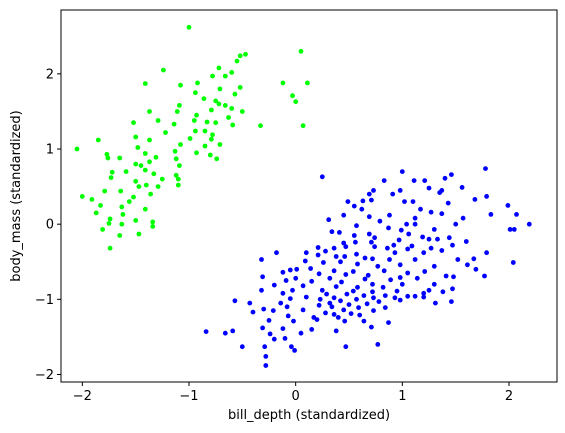  I want to click on y-tick-label: −2, so click(44, 375).